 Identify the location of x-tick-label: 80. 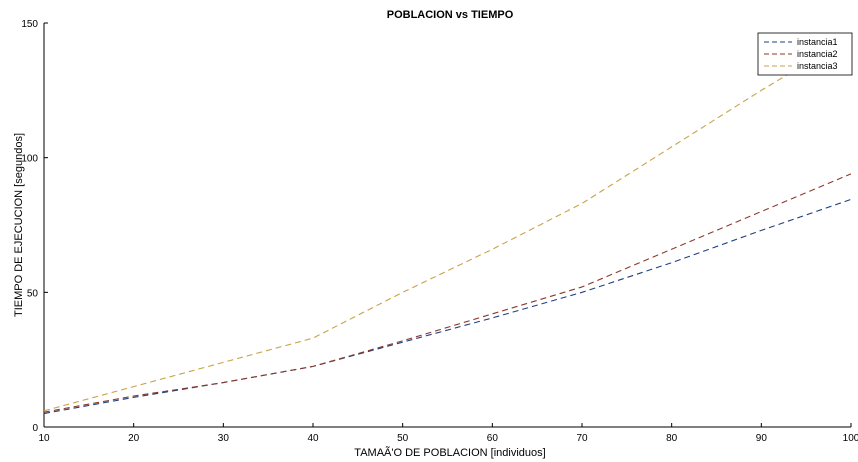
(672, 438).